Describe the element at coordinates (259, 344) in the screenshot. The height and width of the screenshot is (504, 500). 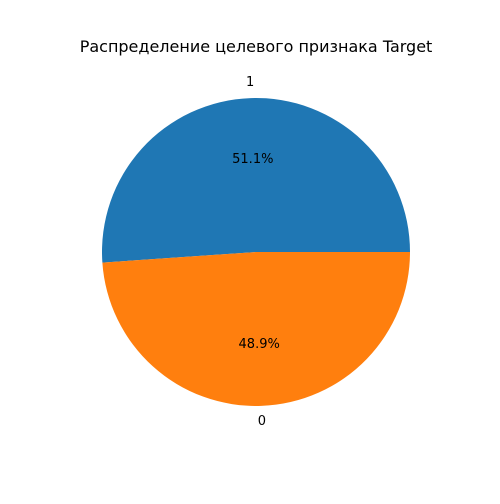
I see `pie-percent-label-0: 48.9%` at that location.